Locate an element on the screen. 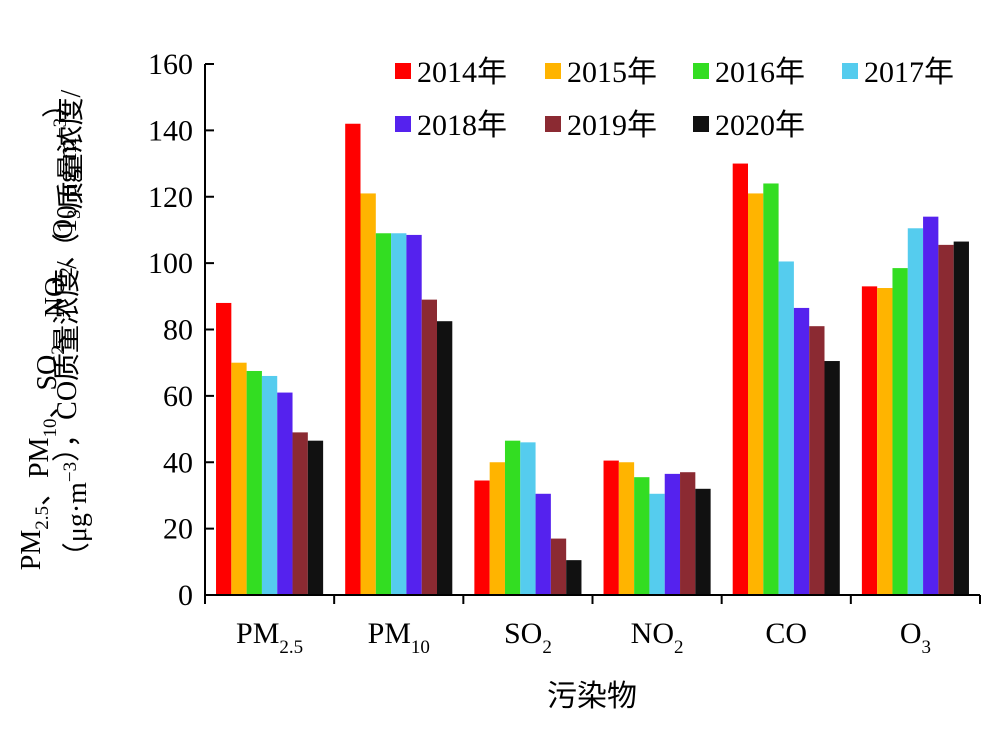 The width and height of the screenshot is (1000, 733). y-tick-label: 80 is located at coordinates (178, 330).